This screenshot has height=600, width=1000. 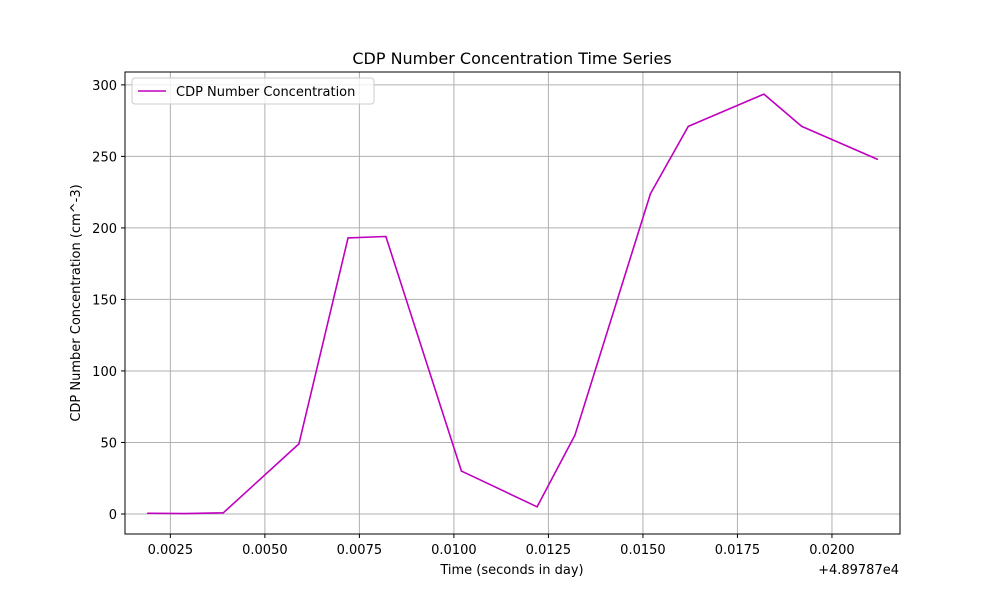 What do you see at coordinates (265, 550) in the screenshot?
I see `x-tick-label: 0.0050` at bounding box center [265, 550].